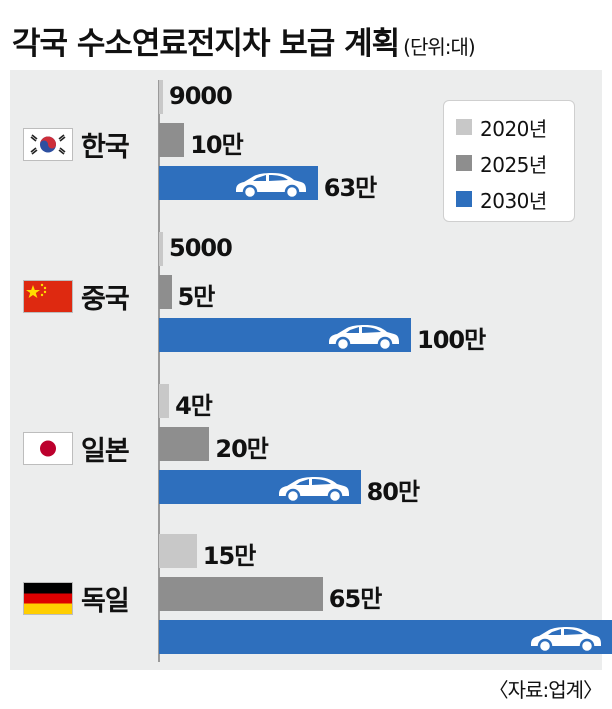 Image resolution: width=612 pixels, height=709 pixels. I want to click on flag-germany-icon, so click(48, 598).